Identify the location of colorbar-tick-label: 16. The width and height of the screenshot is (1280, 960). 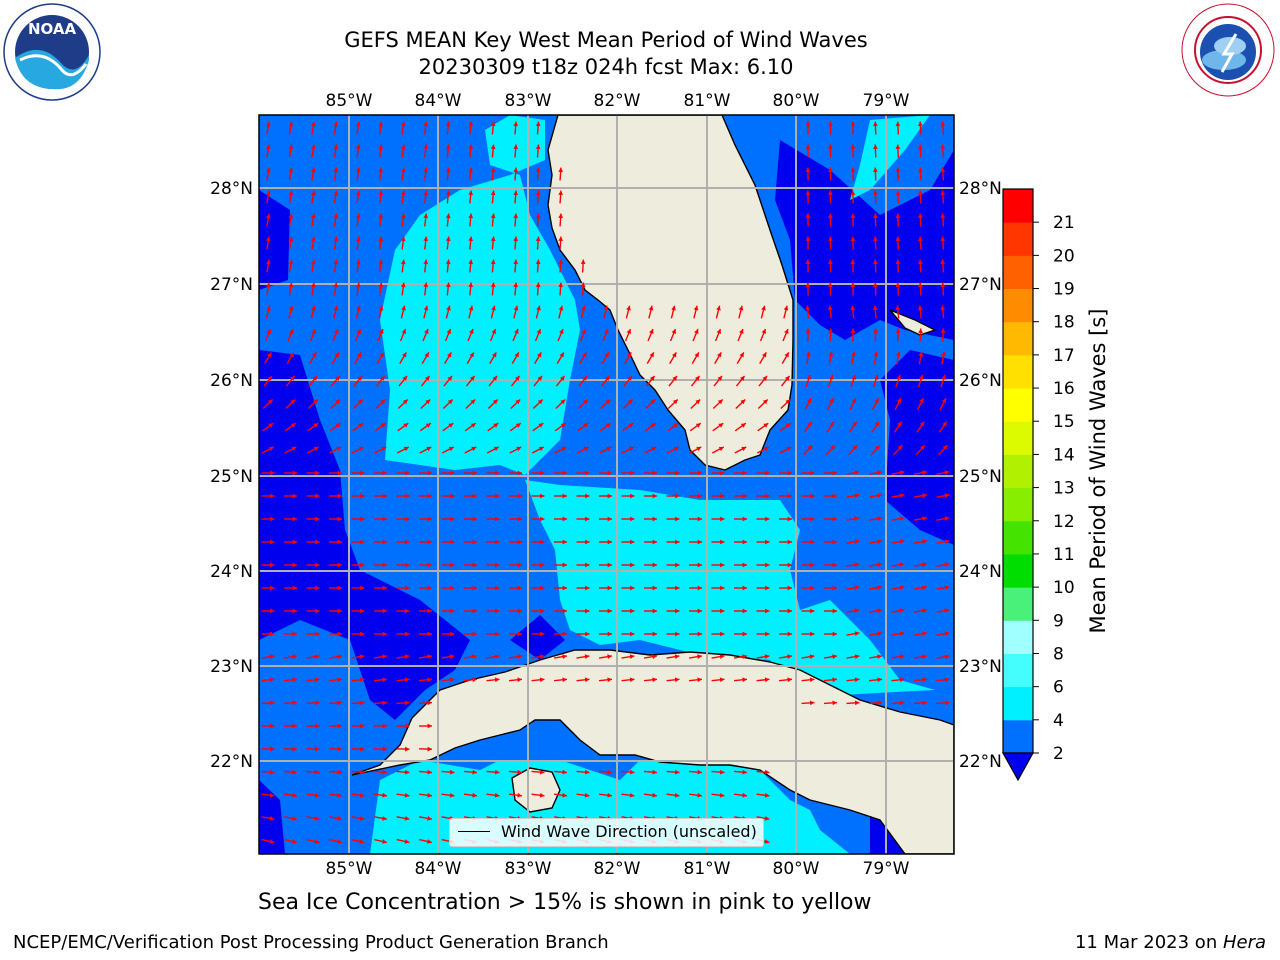
(1064, 389).